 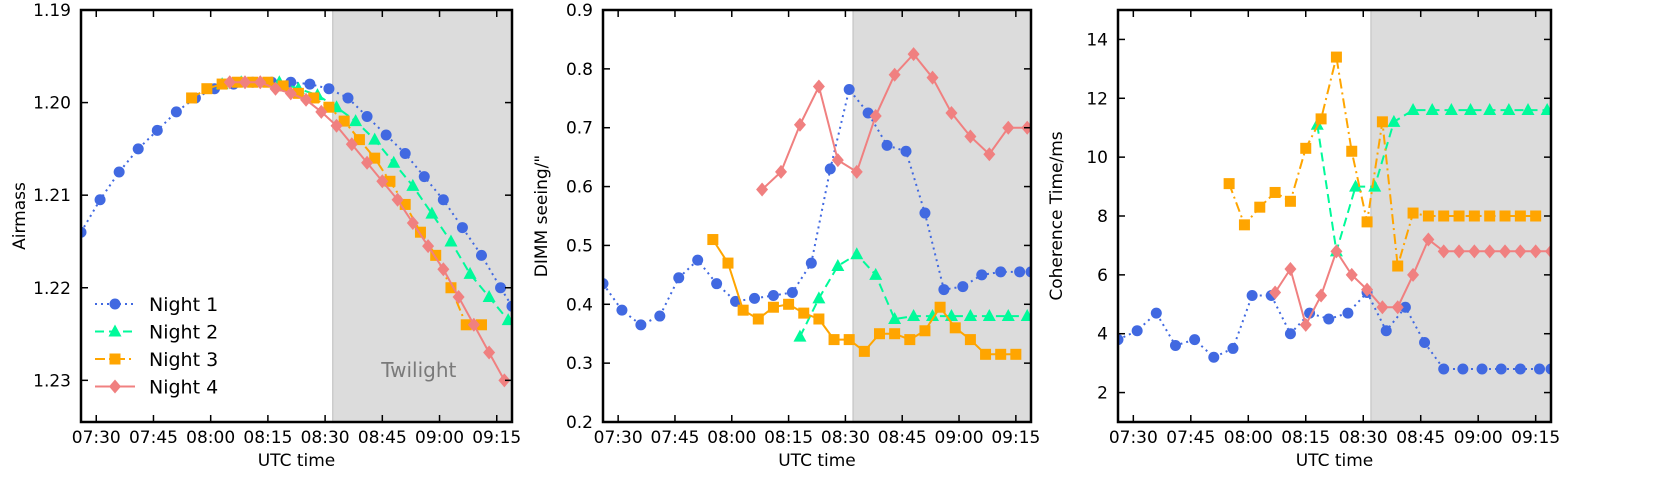 What do you see at coordinates (1097, 158) in the screenshot?
I see `y-tick-label: 10` at bounding box center [1097, 158].